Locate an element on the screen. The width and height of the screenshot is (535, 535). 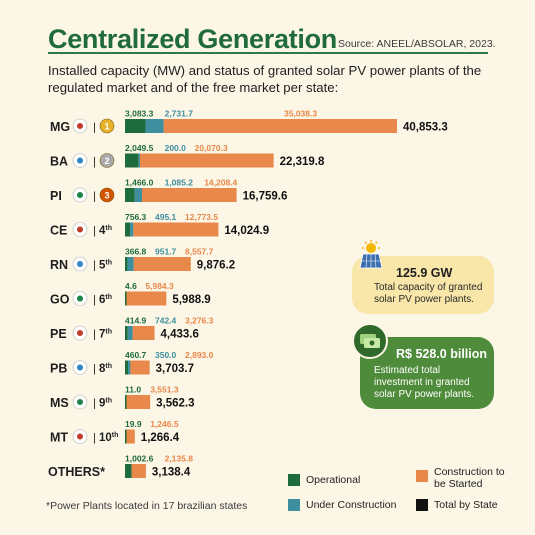
category-label: MT is located at coordinates (59, 438).